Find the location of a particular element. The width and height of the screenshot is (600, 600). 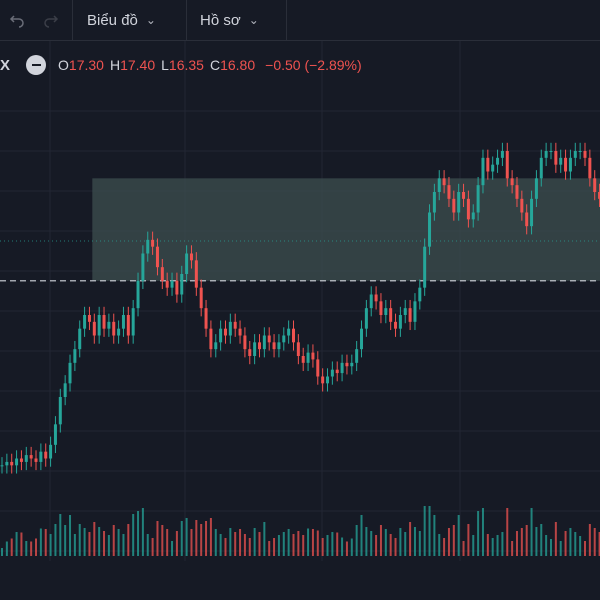

top-toolbar: Biểu đồ ⌄ Hồ sơ ⌄ is located at coordinates (300, 20).